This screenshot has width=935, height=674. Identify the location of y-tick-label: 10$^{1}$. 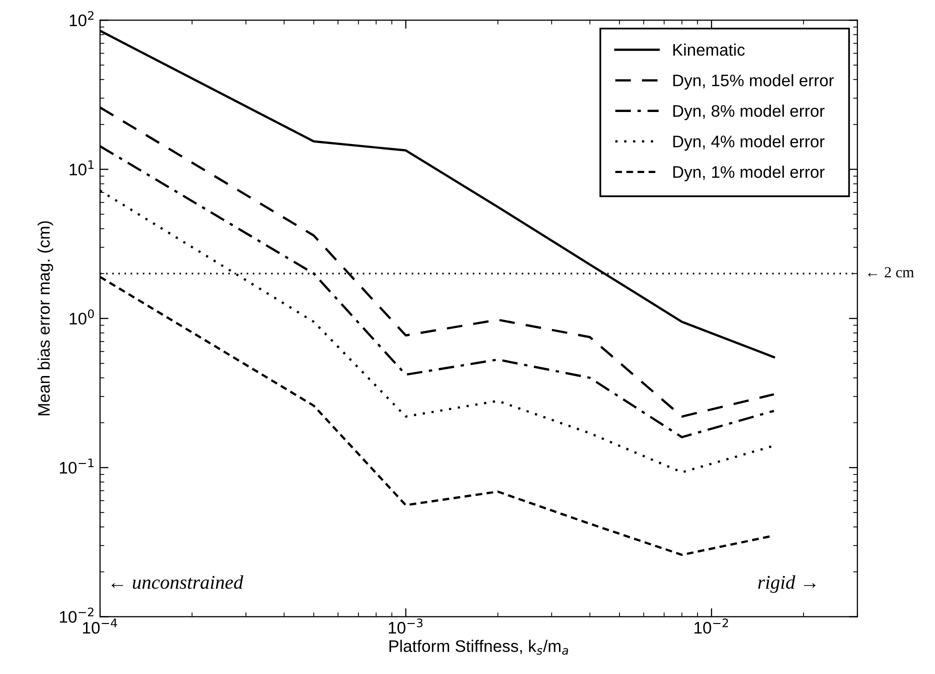
(82, 168).